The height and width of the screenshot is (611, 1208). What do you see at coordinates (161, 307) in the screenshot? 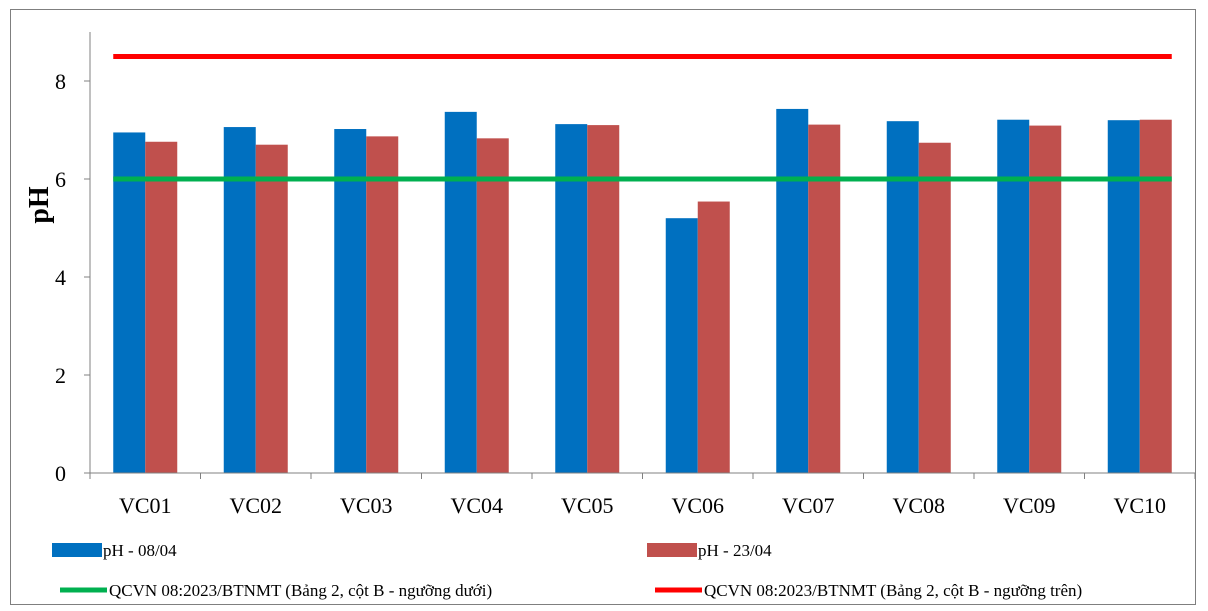
I see `bar-s2-vc01` at bounding box center [161, 307].